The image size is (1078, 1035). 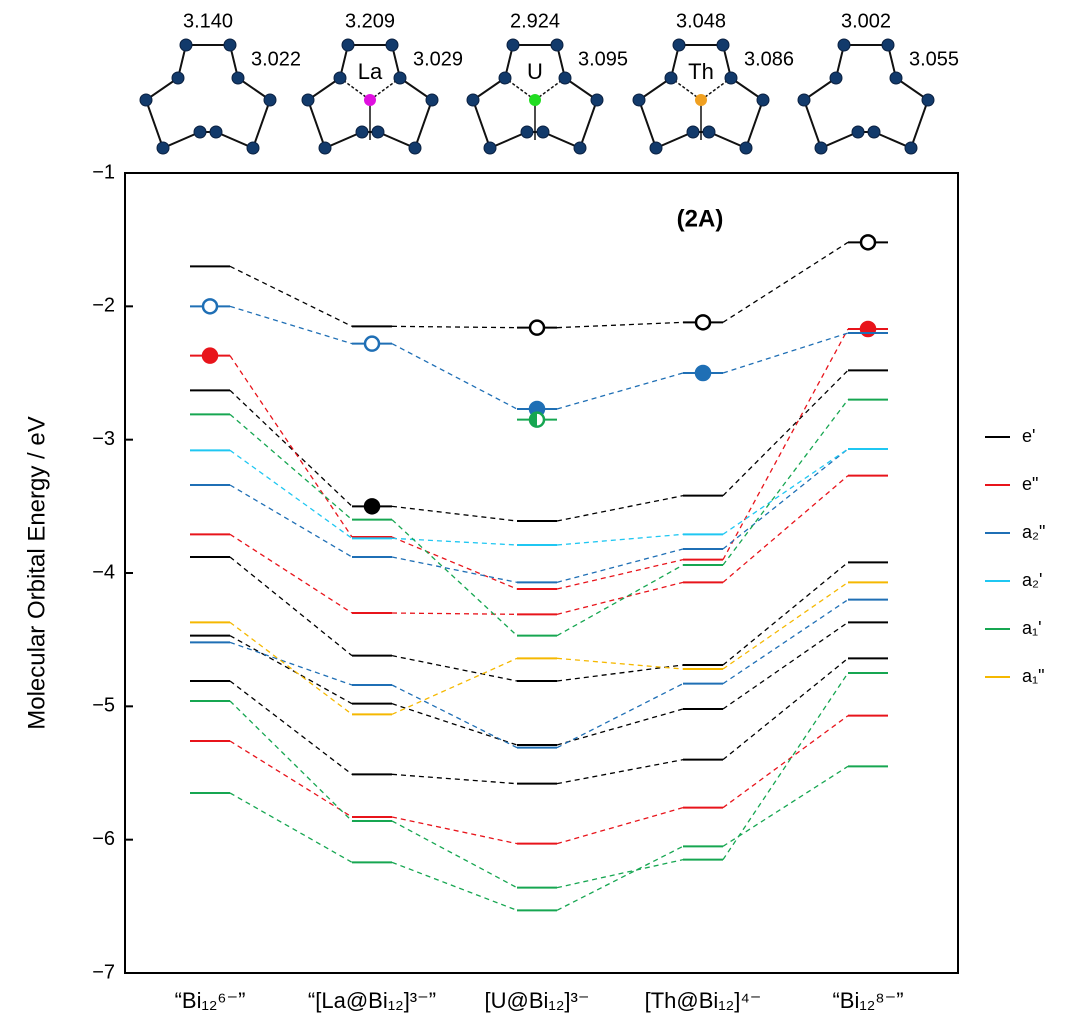 What do you see at coordinates (535, 71) in the screenshot?
I see `metal-label: U` at bounding box center [535, 71].